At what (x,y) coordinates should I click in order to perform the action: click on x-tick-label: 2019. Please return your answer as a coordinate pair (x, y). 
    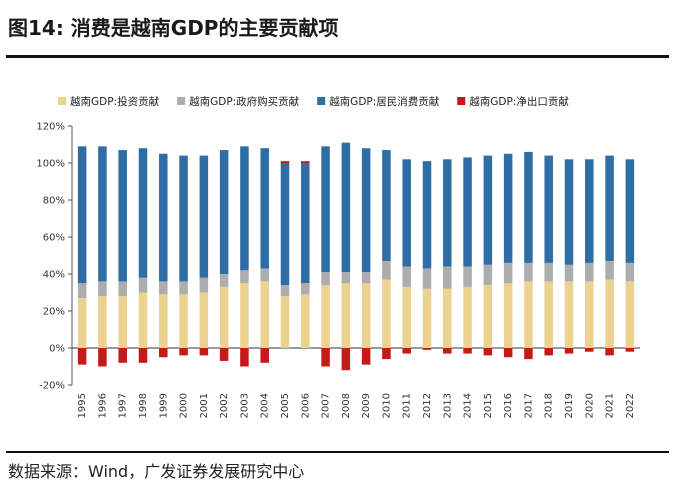
    Looking at the image, I should click on (569, 405).